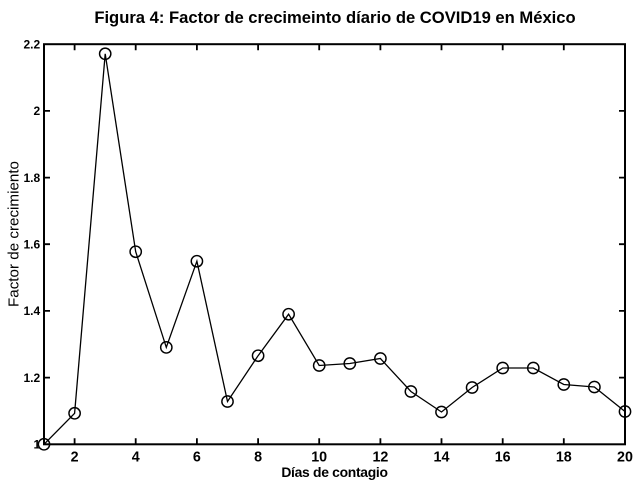 The height and width of the screenshot is (480, 640). I want to click on svg-text: 14, so click(442, 458).